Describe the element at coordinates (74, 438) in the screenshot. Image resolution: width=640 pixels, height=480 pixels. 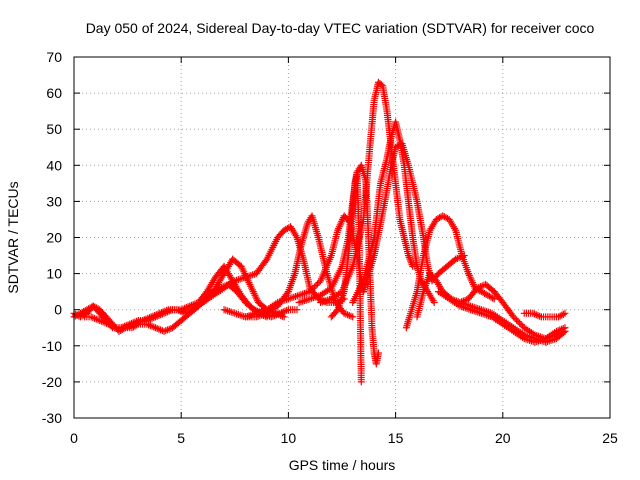
I see `x-tick-label: 0` at that location.